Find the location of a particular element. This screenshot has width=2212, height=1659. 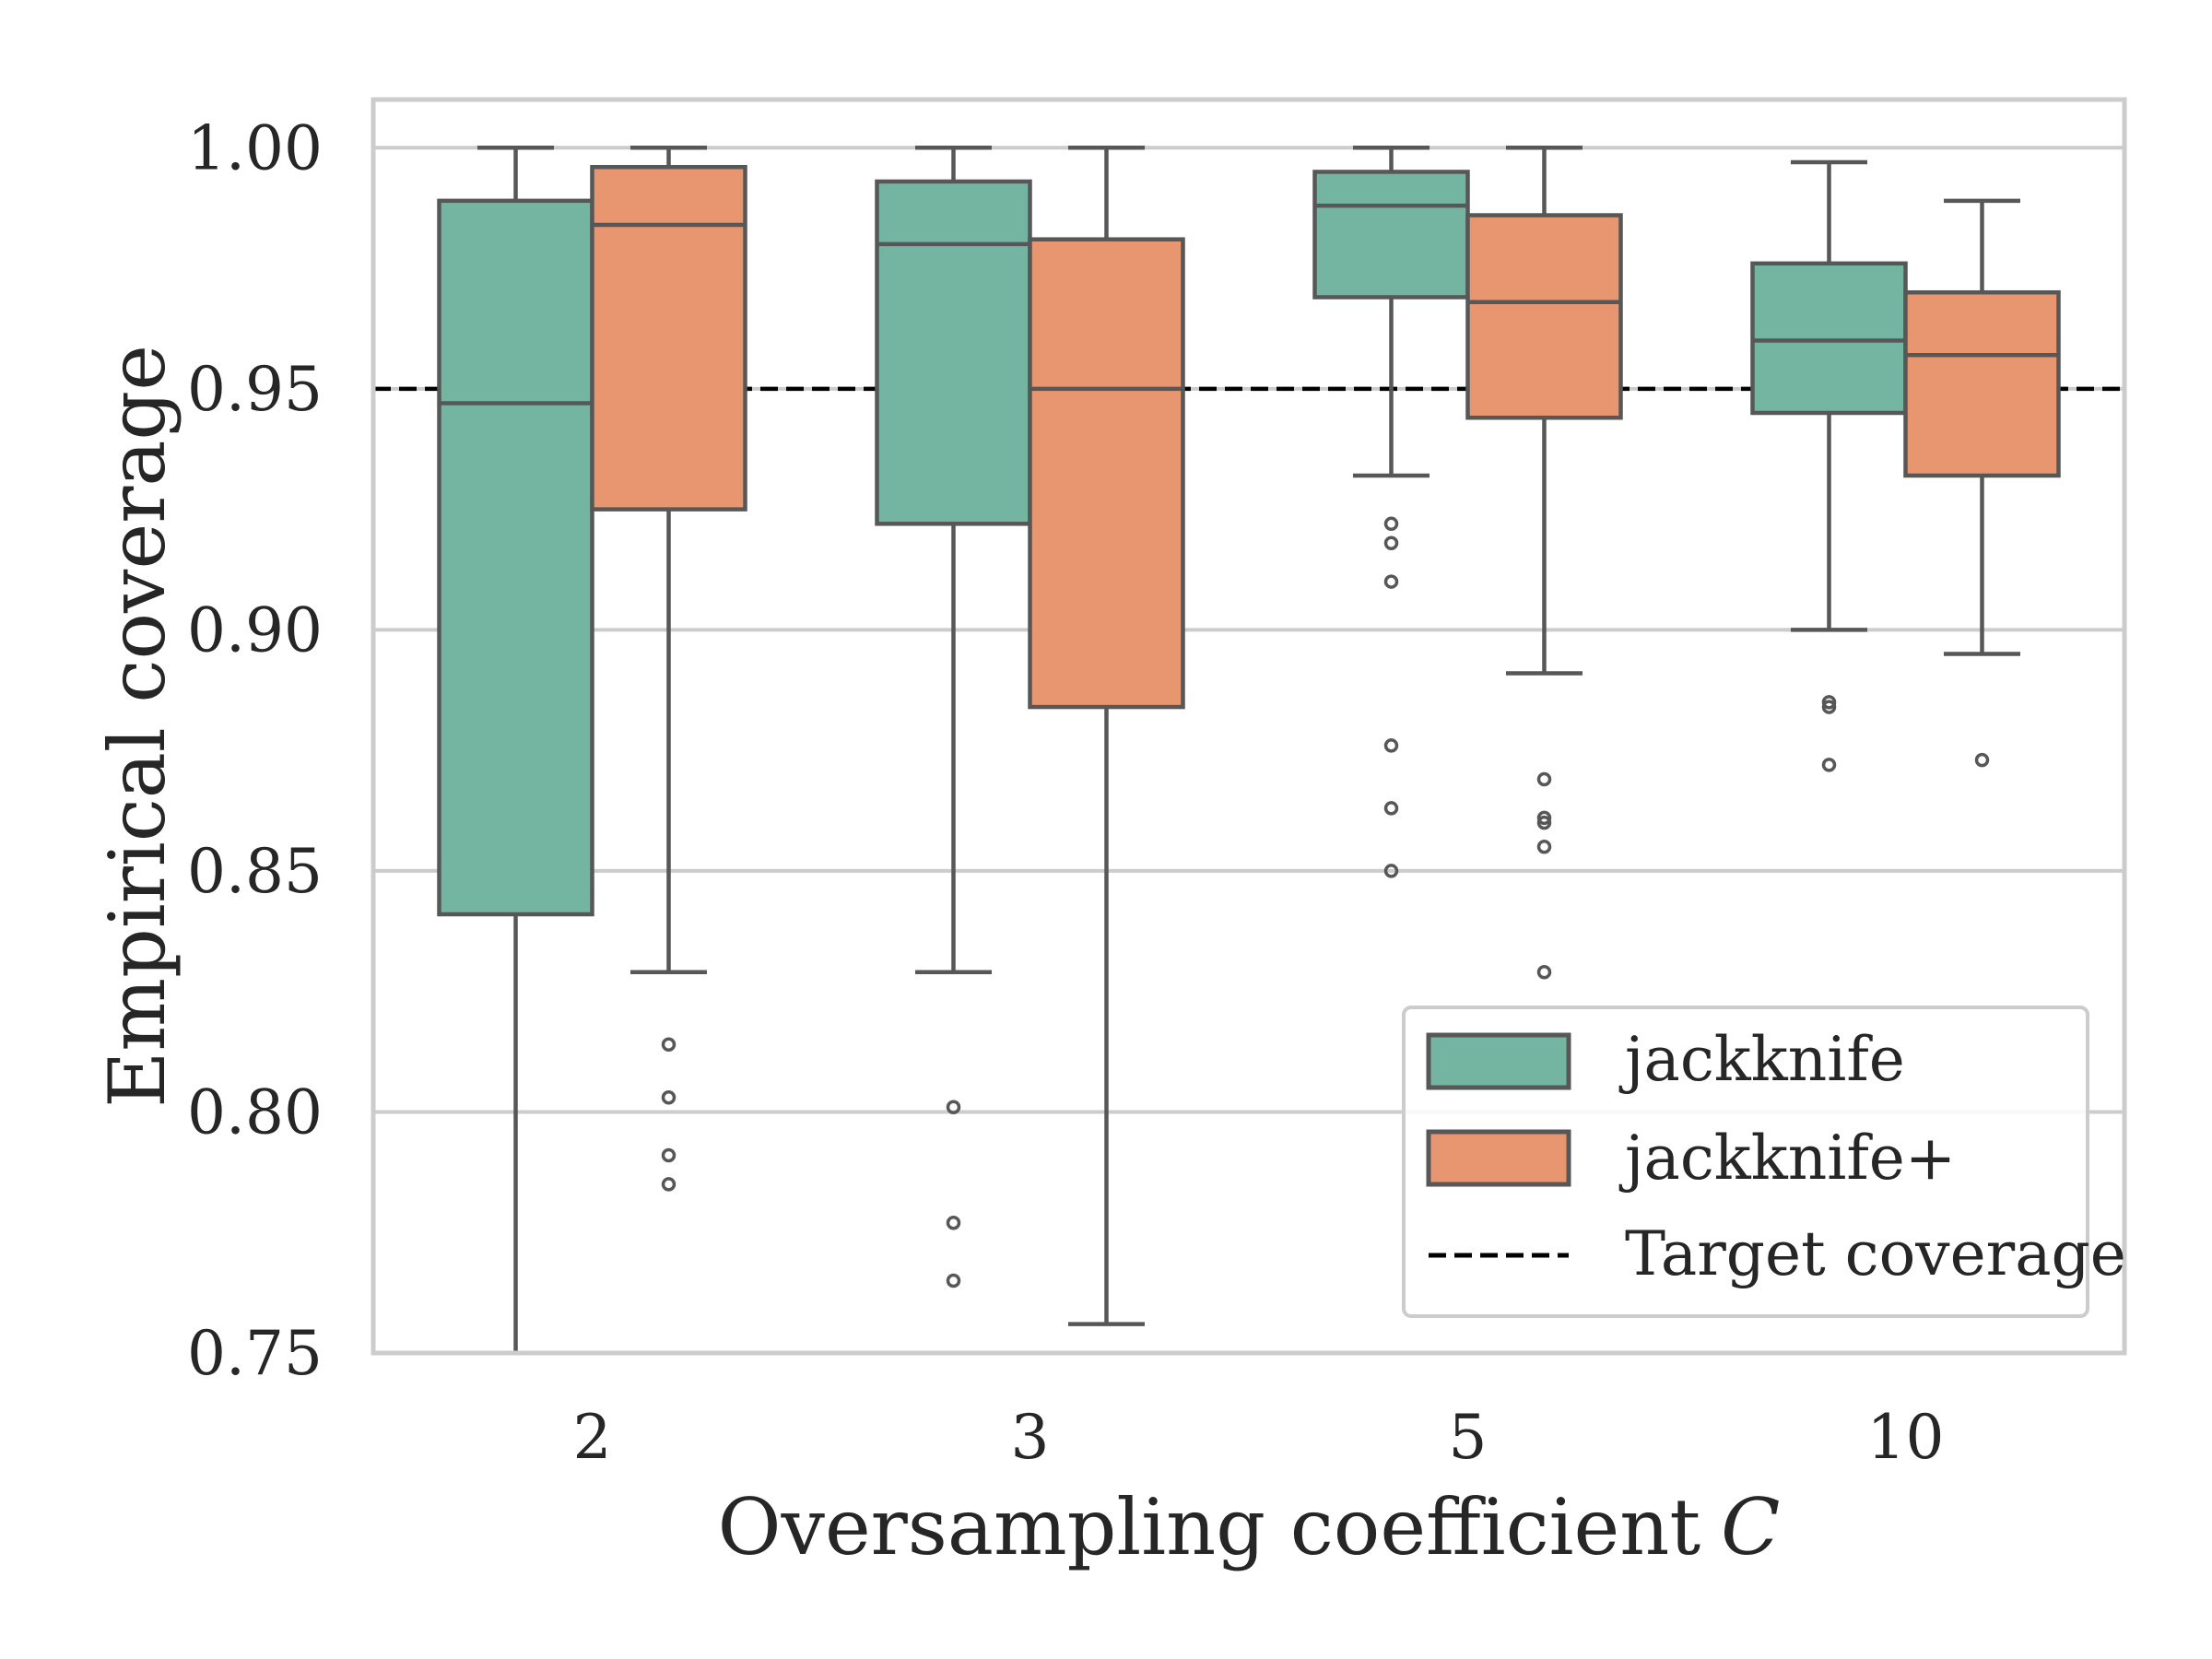

x-axis-label: Oversampling coefficient C is located at coordinates (1249, 1527).